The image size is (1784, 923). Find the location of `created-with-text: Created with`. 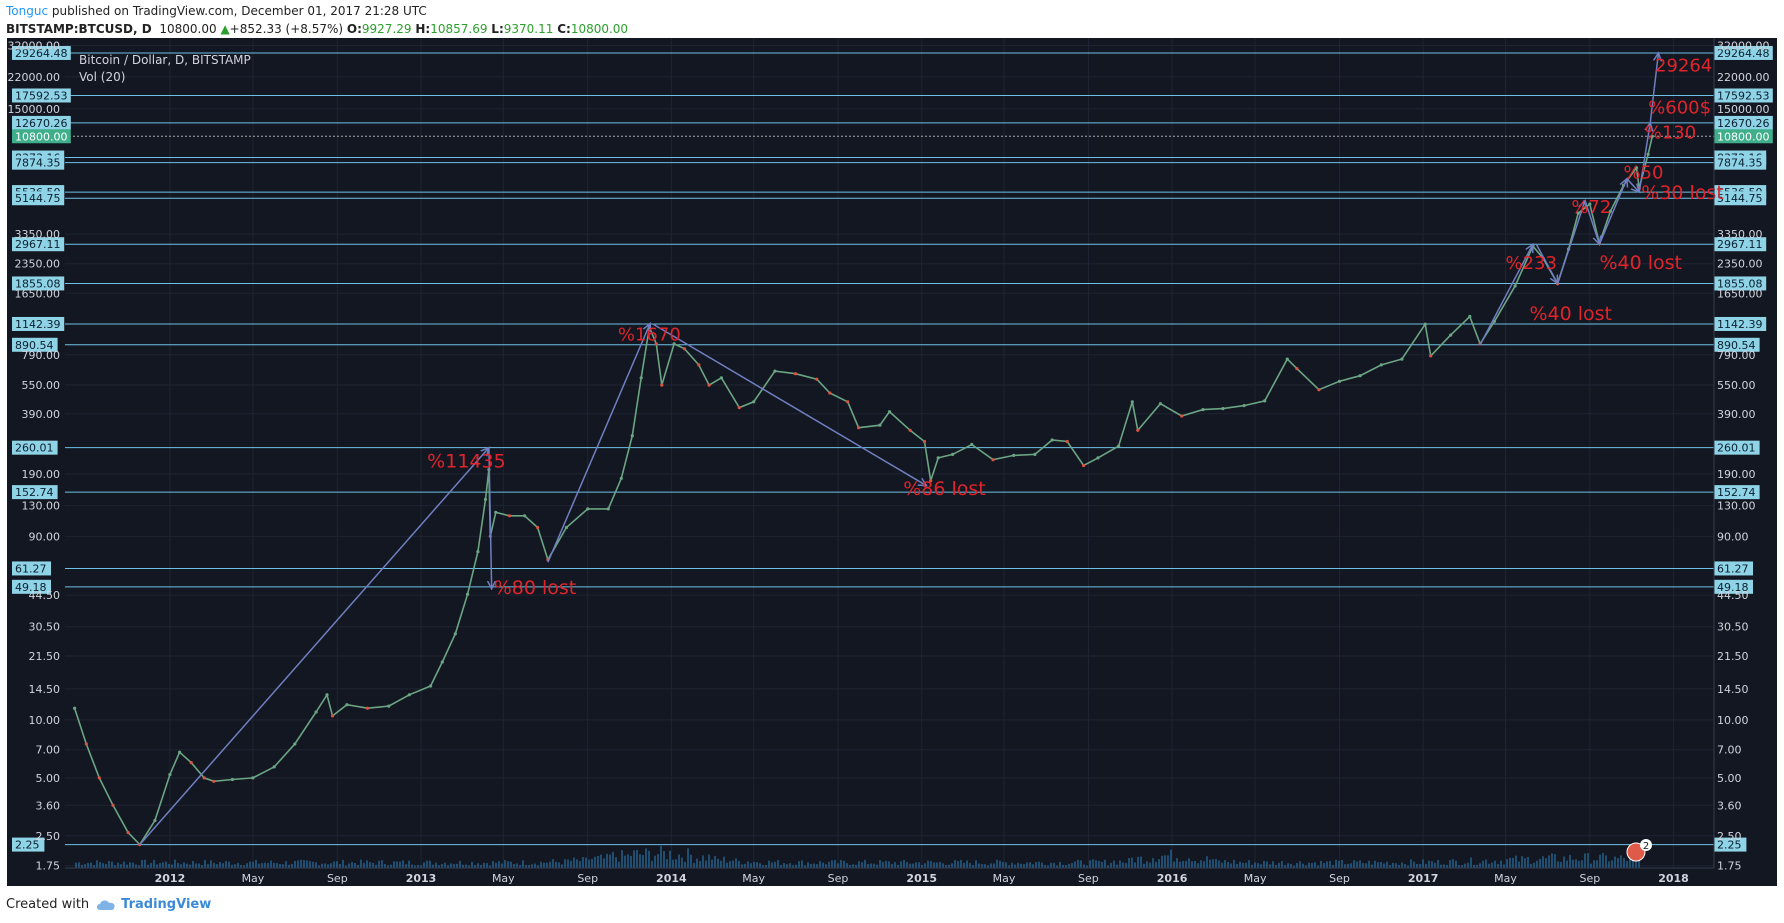

created-with-text: Created with is located at coordinates (48, 904).